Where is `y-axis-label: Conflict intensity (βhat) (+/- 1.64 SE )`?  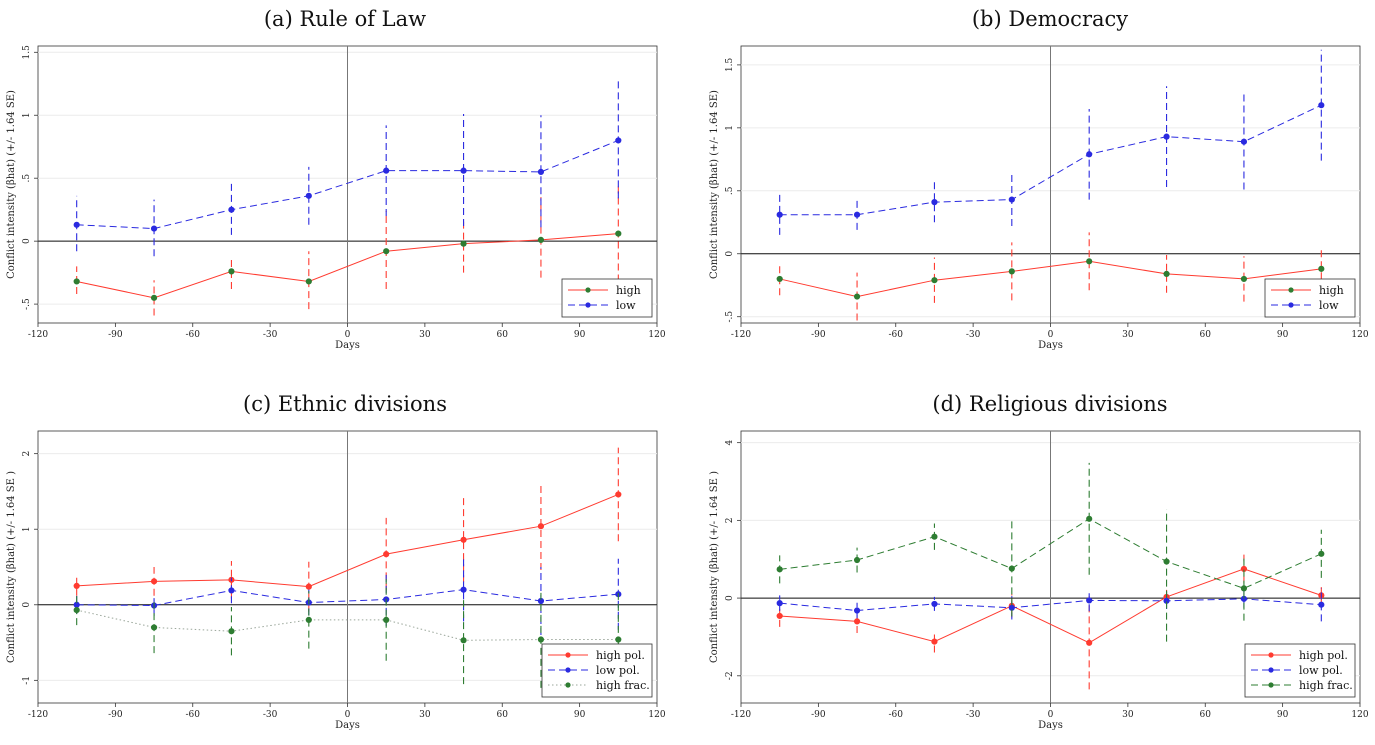 y-axis-label: Conflict intensity (βhat) (+/- 1.64 SE ) is located at coordinates (11, 567).